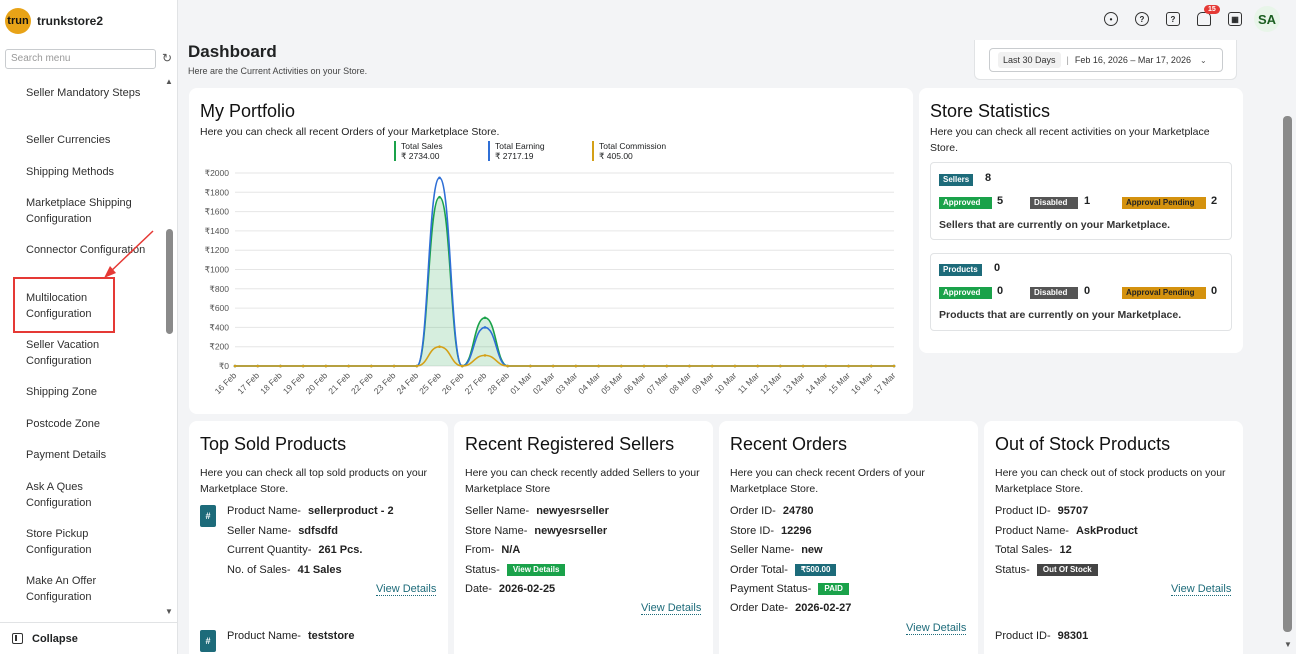 This screenshot has width=1296, height=654. I want to click on oos-total-sales-row: Total Sales- 12, so click(1033, 550).